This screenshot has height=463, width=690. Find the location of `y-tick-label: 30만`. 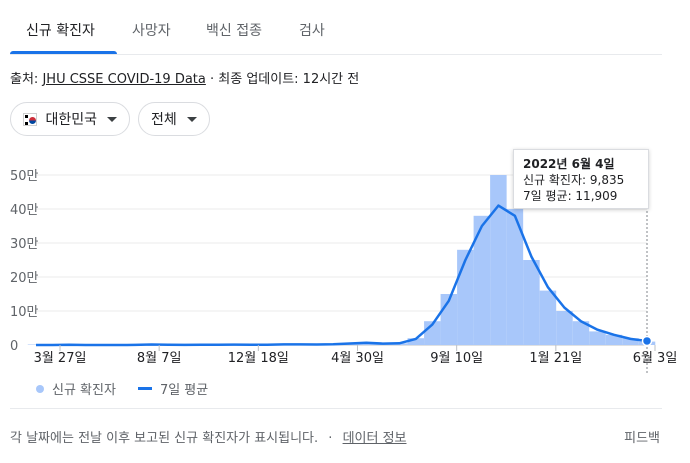

y-tick-label: 30만 is located at coordinates (24, 244).